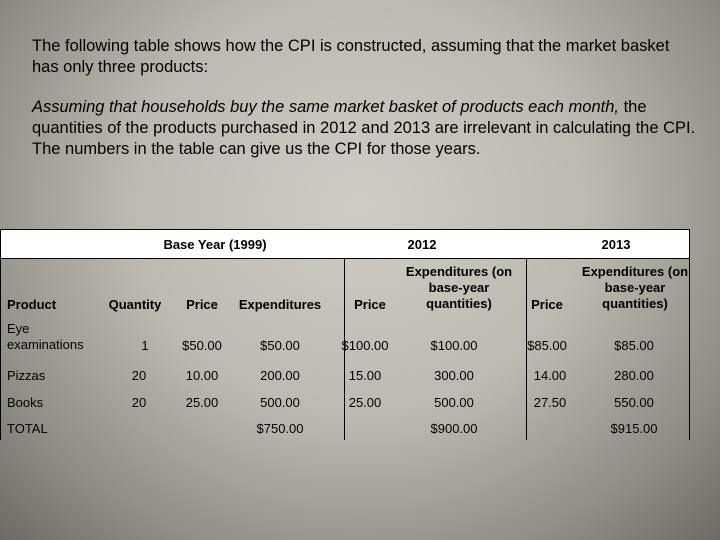  What do you see at coordinates (215, 244) in the screenshot?
I see `group-header-base-year: Base Year (1999)` at bounding box center [215, 244].